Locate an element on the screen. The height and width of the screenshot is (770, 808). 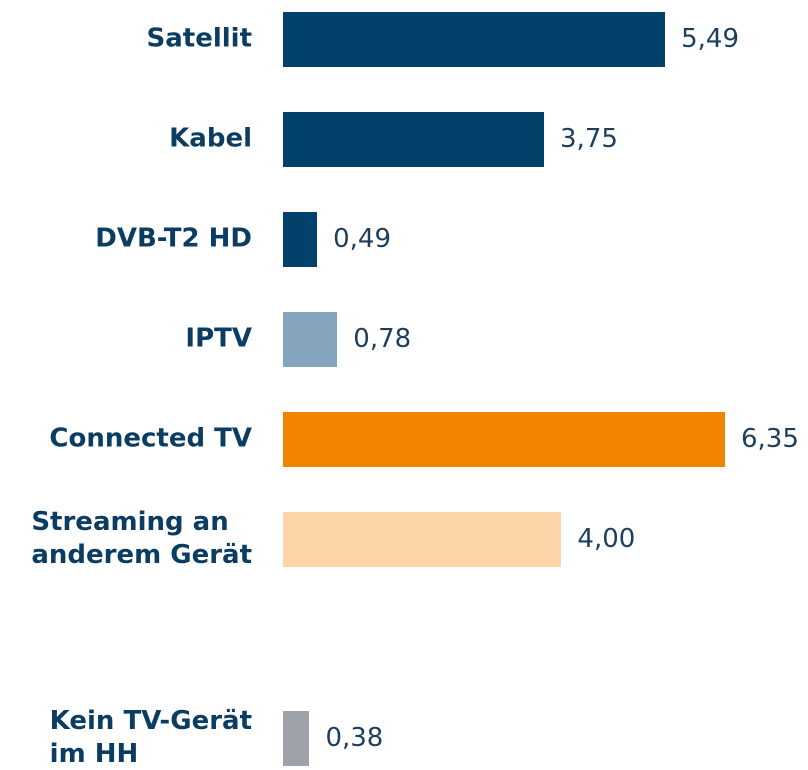
category-label: Kein TV-Gerät im HH is located at coordinates (151, 737).